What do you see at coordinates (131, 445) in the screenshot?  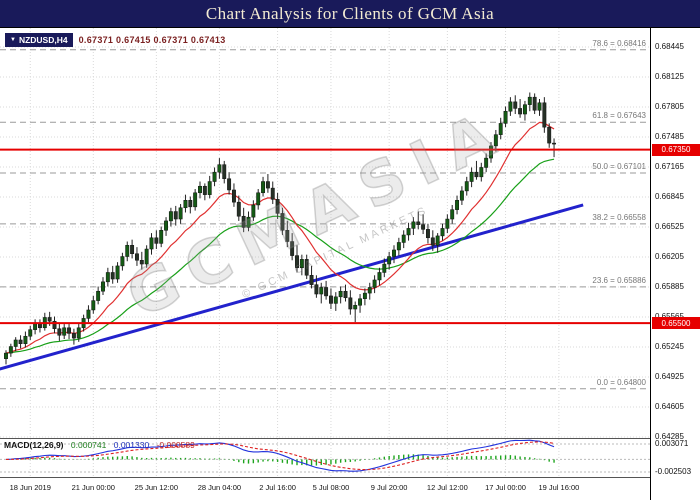 I see `macd-value-signal: 0.001330` at bounding box center [131, 445].